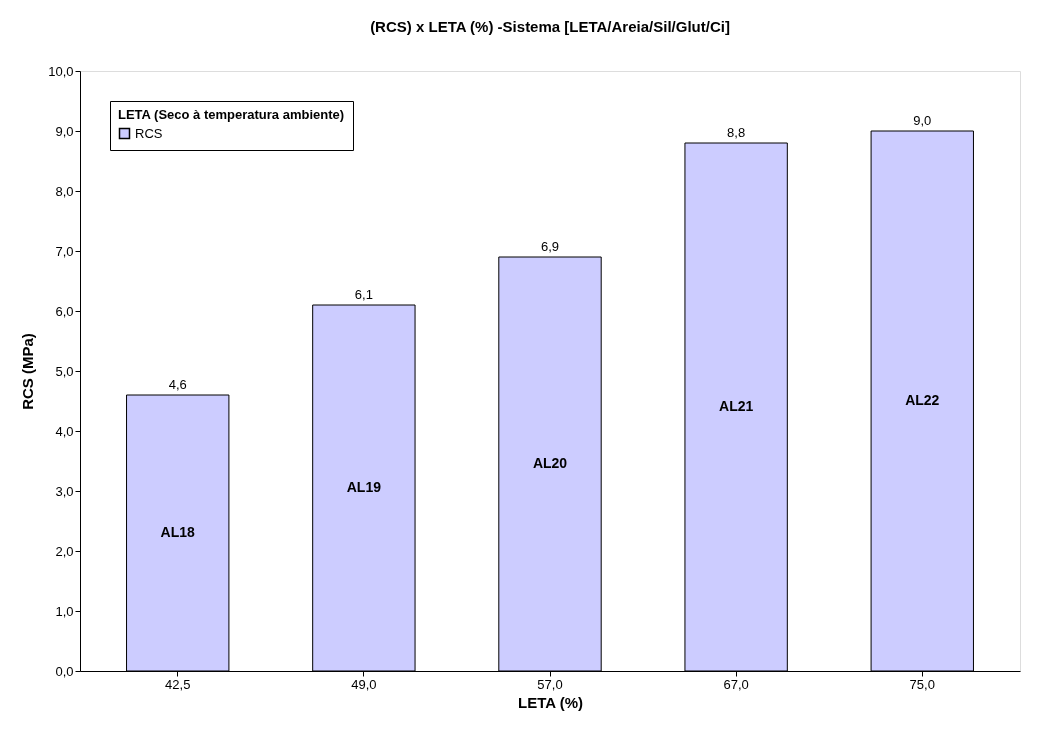 This screenshot has height=734, width=1045. What do you see at coordinates (28, 371) in the screenshot?
I see `y-axis-title: RCS (MPa)` at bounding box center [28, 371].